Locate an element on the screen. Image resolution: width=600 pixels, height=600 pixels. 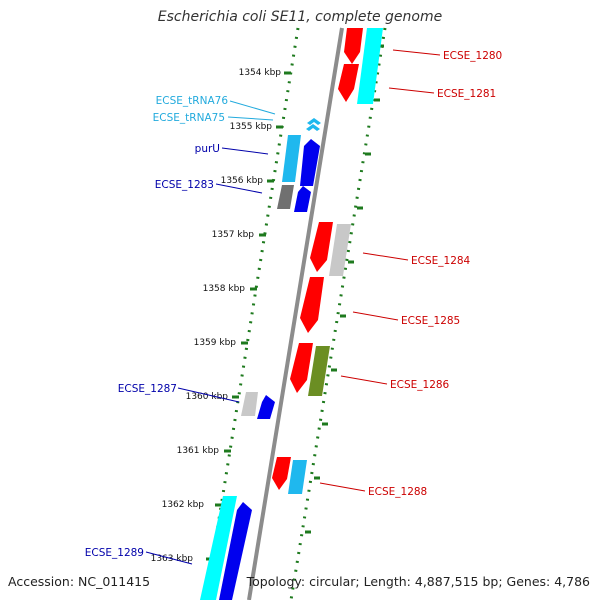
gene-ecse-1283-gray is located at coordinates (285, 197).